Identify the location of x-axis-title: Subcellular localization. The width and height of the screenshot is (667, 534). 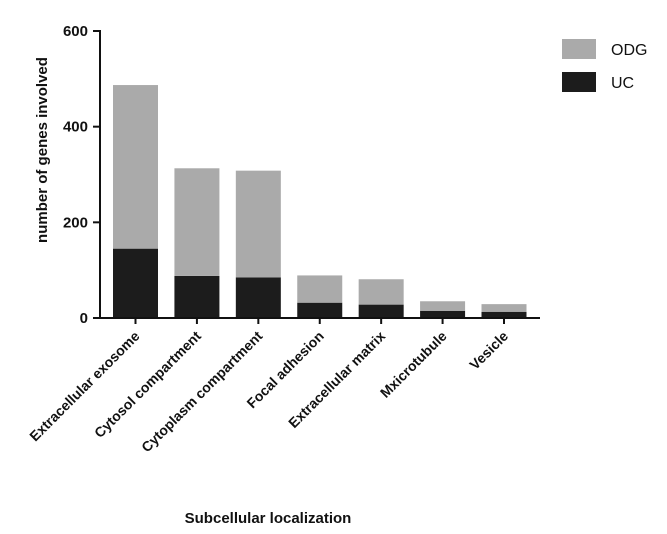
(268, 518).